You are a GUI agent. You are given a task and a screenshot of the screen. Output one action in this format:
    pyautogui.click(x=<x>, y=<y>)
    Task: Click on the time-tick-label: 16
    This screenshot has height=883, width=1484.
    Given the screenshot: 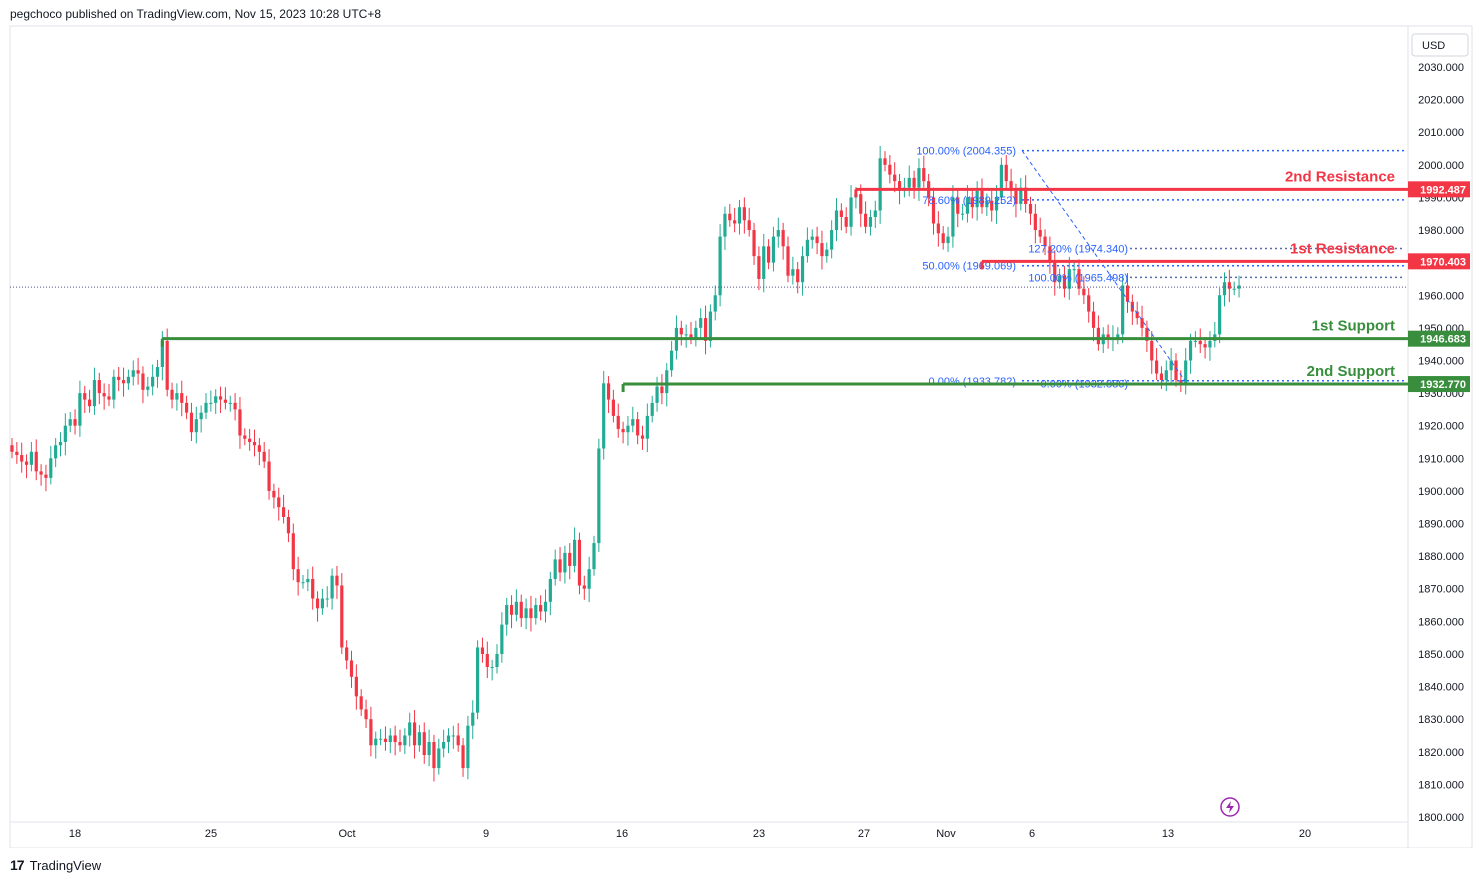 What is the action you would take?
    pyautogui.click(x=622, y=834)
    